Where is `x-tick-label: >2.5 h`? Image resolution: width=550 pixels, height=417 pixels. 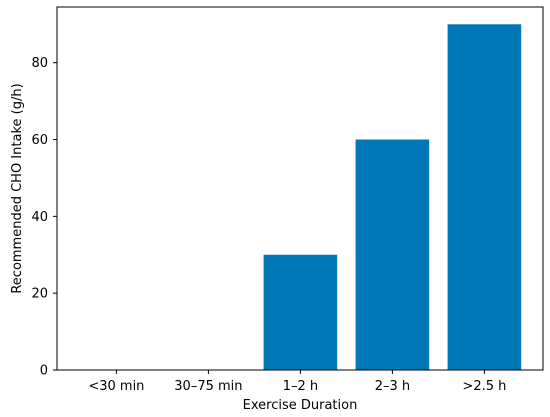
x-tick-label: >2.5 h is located at coordinates (484, 386).